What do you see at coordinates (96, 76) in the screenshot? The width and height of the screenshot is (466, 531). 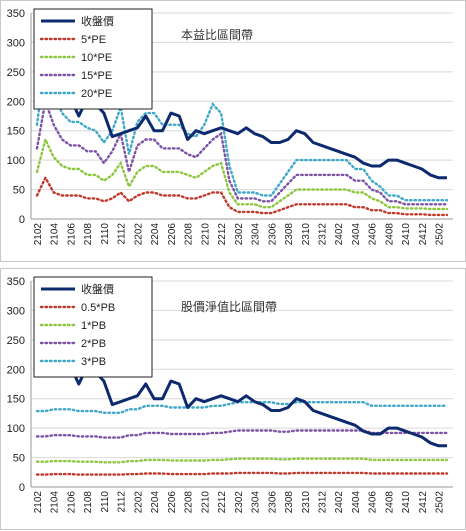 I see `legend-label: 15*PE` at bounding box center [96, 76].